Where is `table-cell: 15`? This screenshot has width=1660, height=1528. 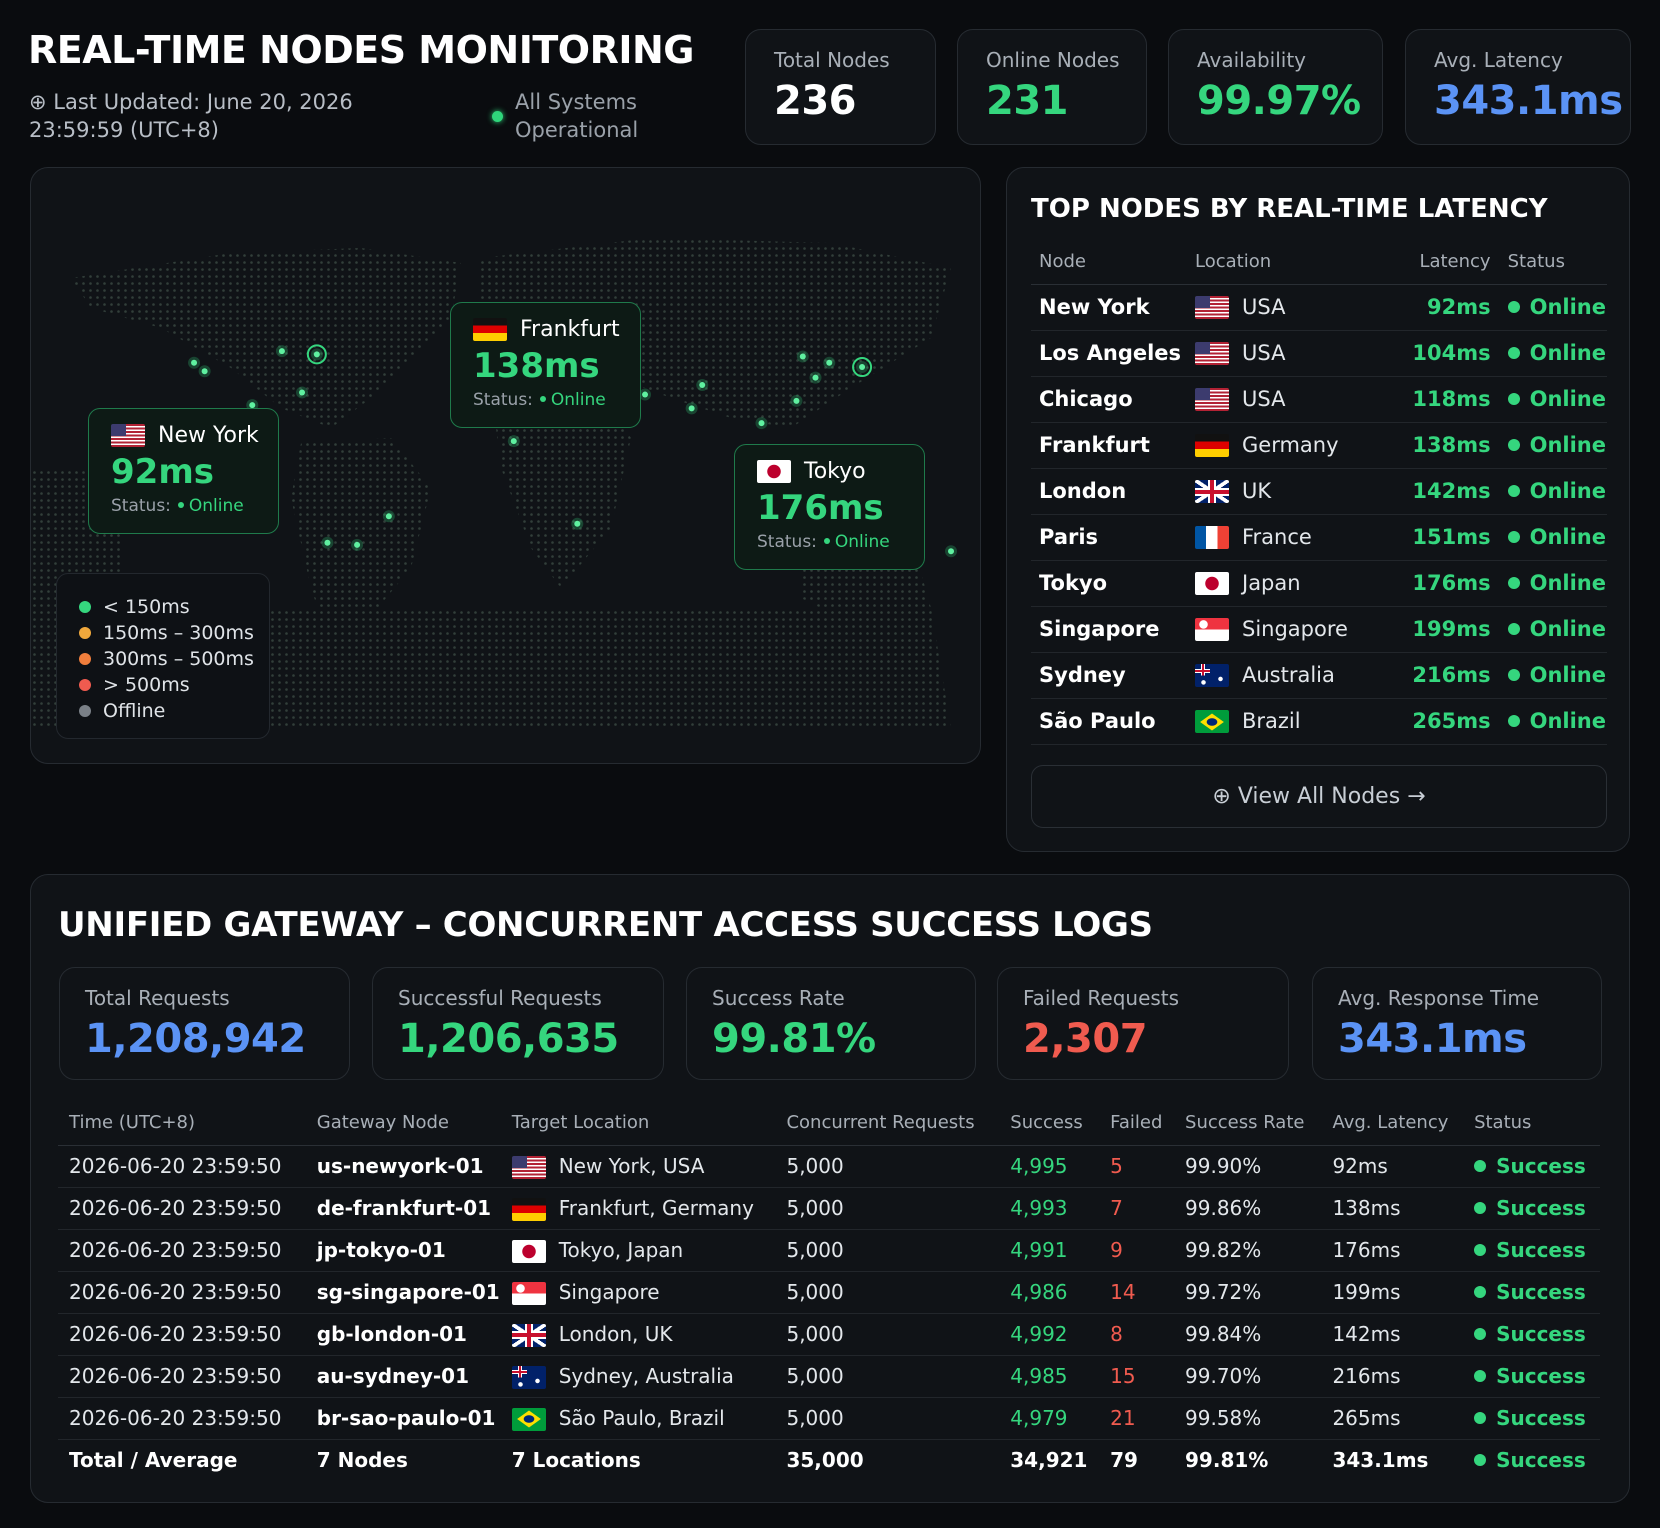
table-cell: 15 is located at coordinates (1137, 1376).